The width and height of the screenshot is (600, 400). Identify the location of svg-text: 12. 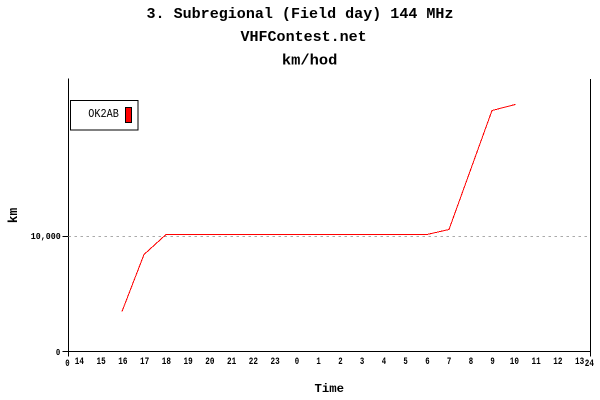
(557, 362).